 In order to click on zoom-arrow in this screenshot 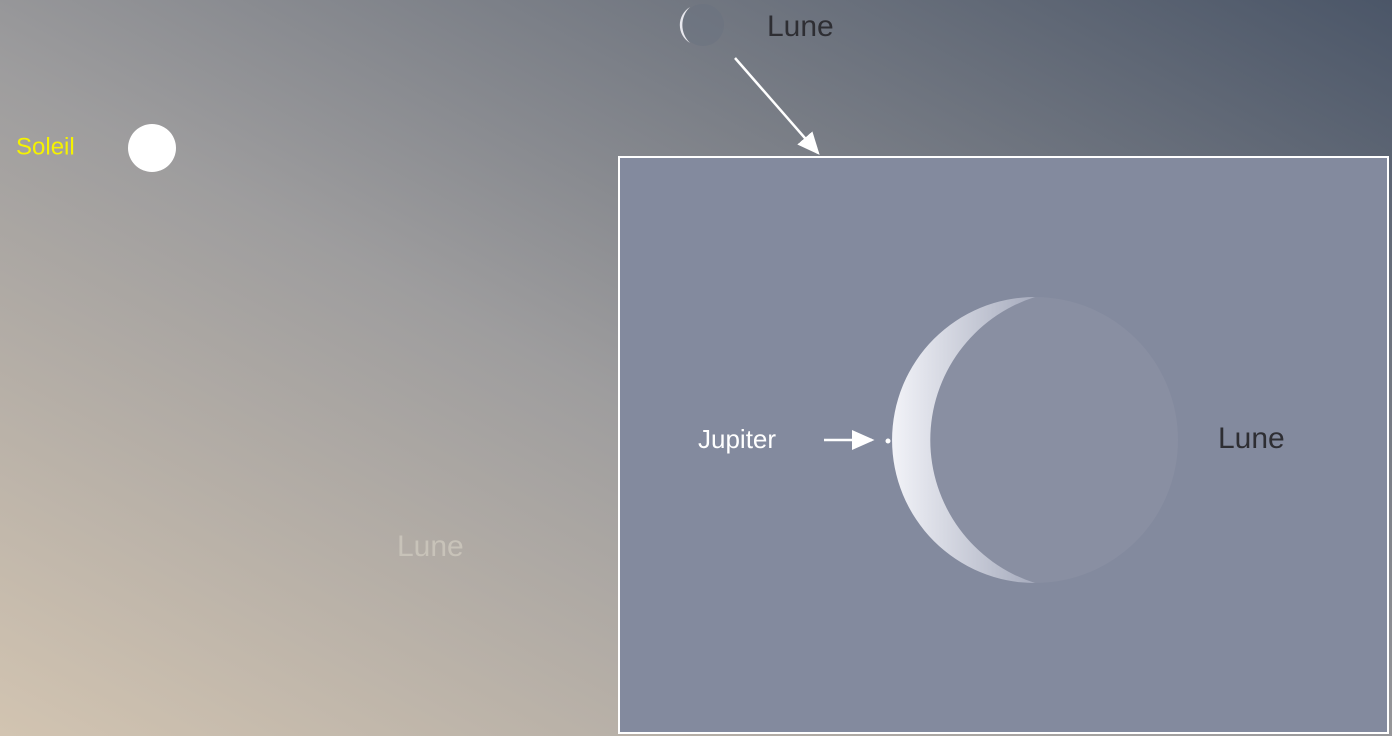, I will do `click(777, 106)`.